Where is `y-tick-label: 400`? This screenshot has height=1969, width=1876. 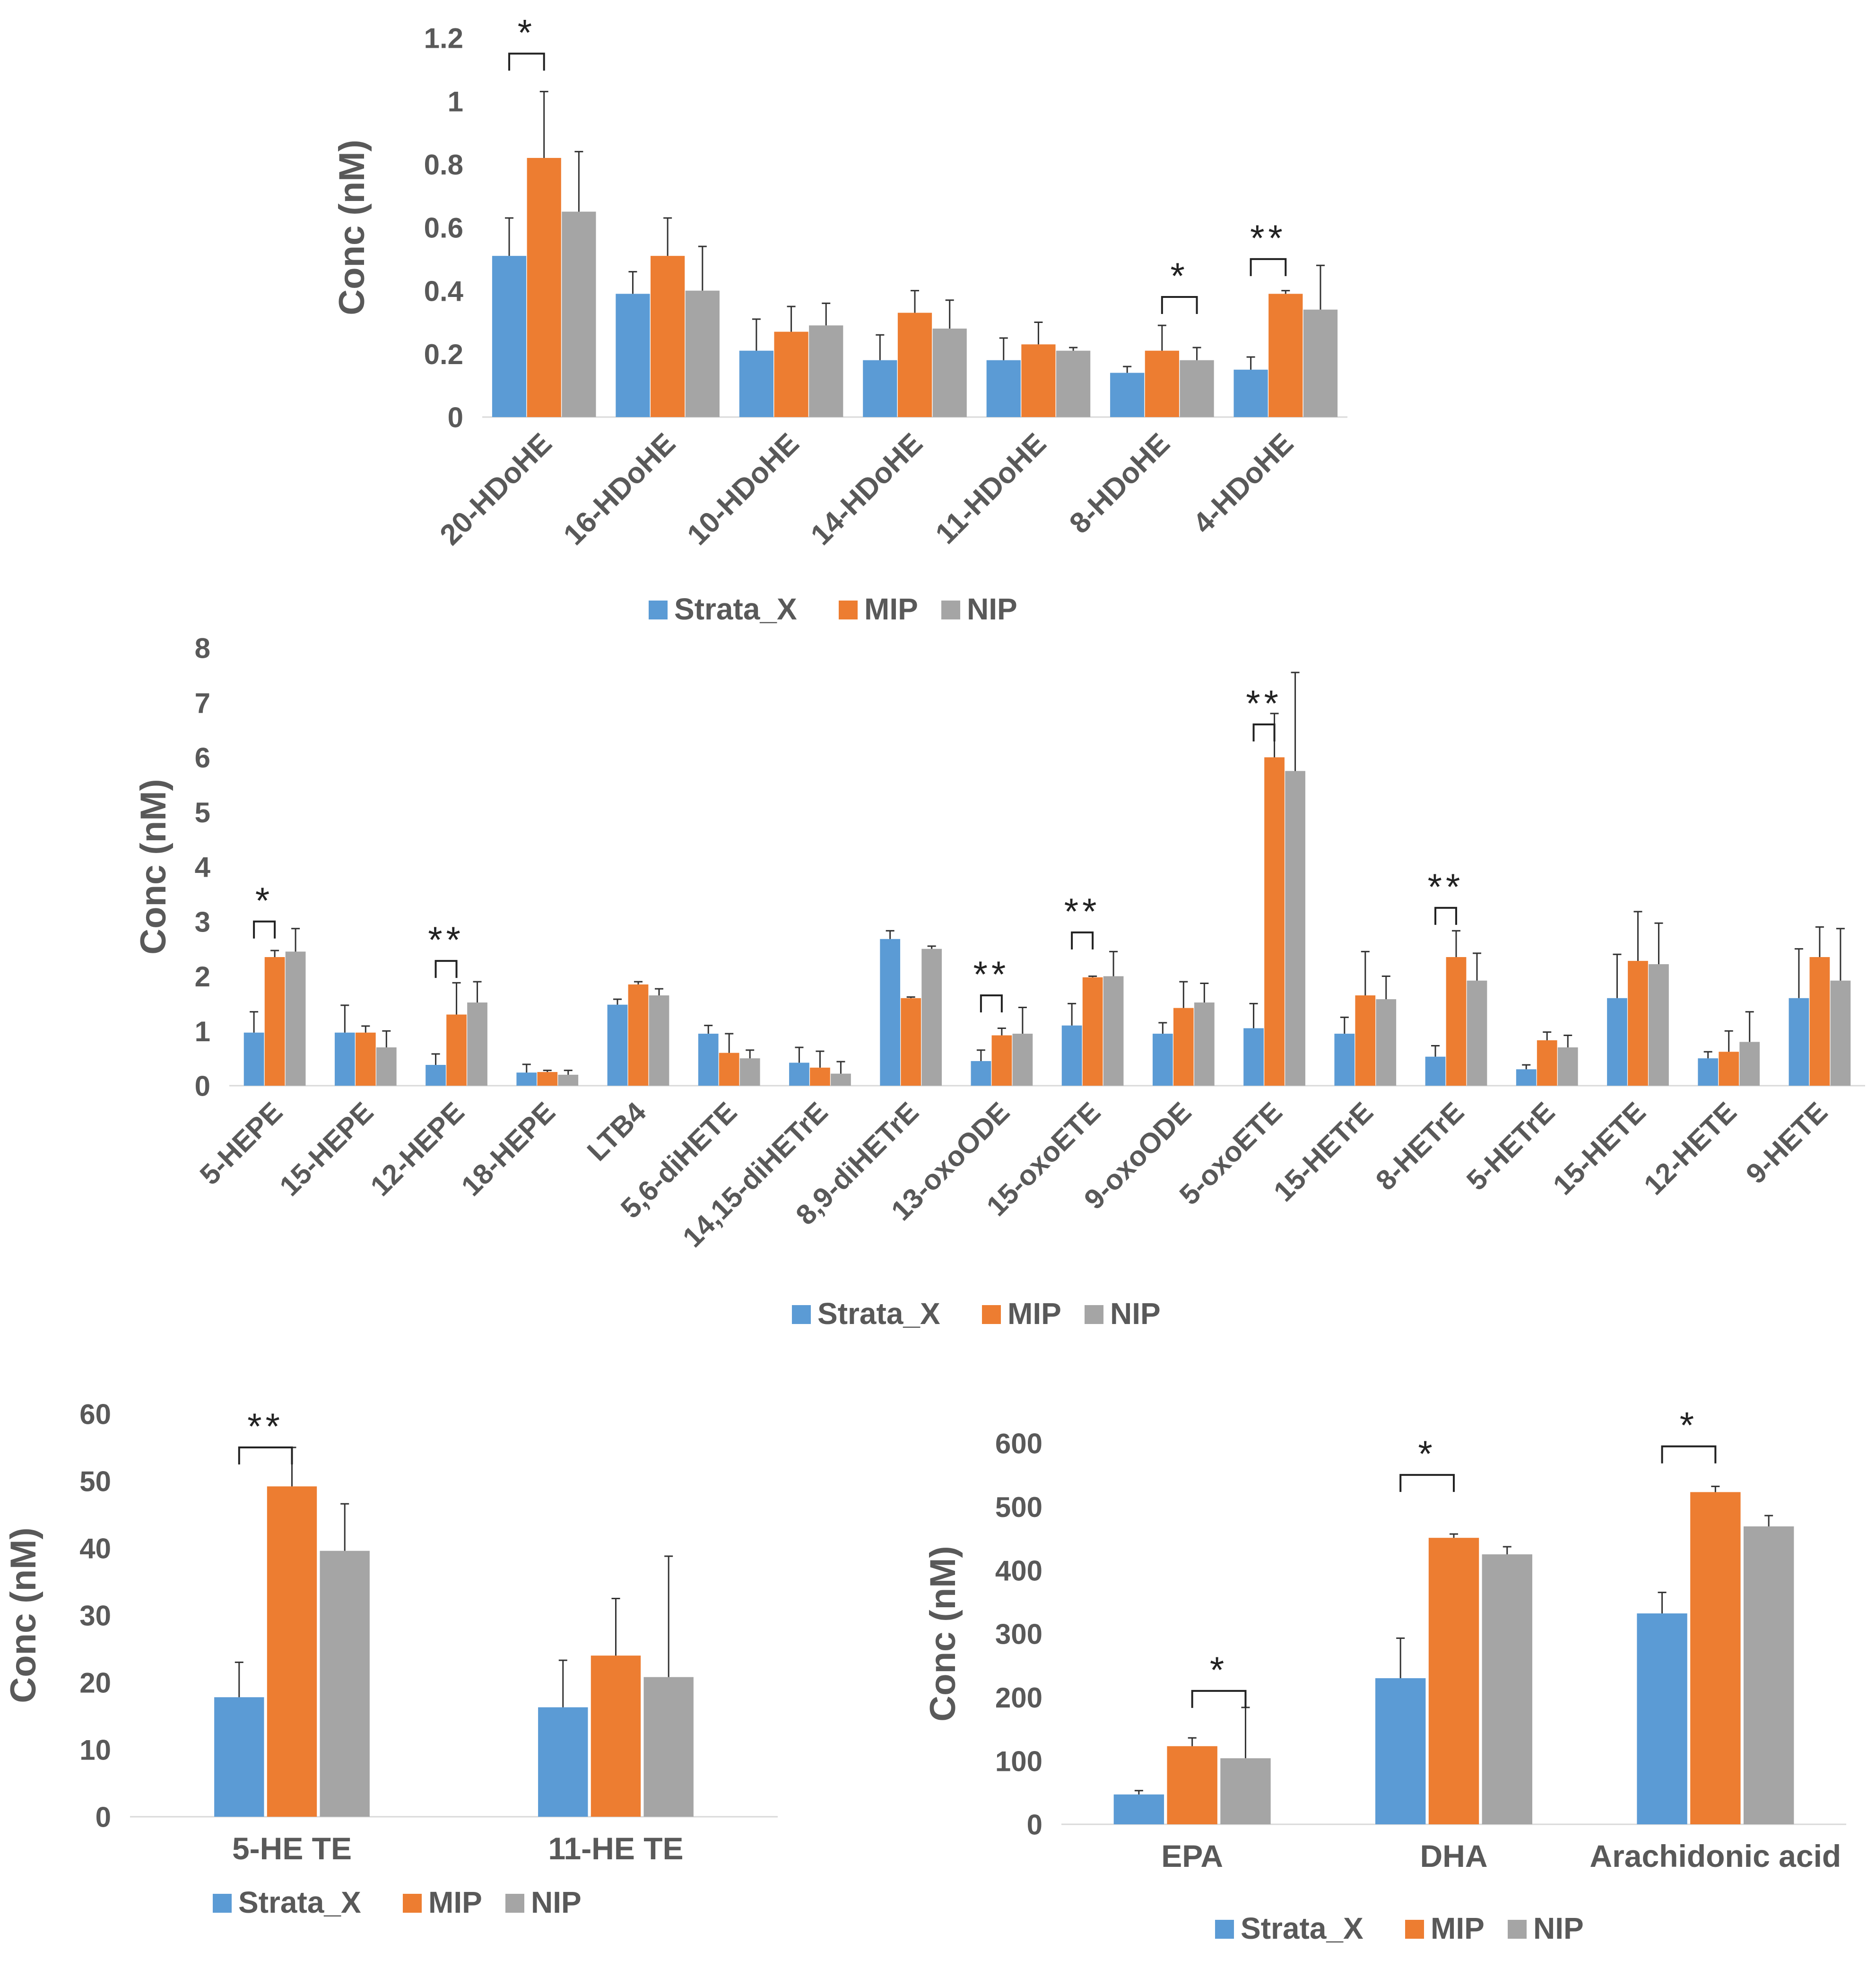
y-tick-label: 400 is located at coordinates (1018, 1570).